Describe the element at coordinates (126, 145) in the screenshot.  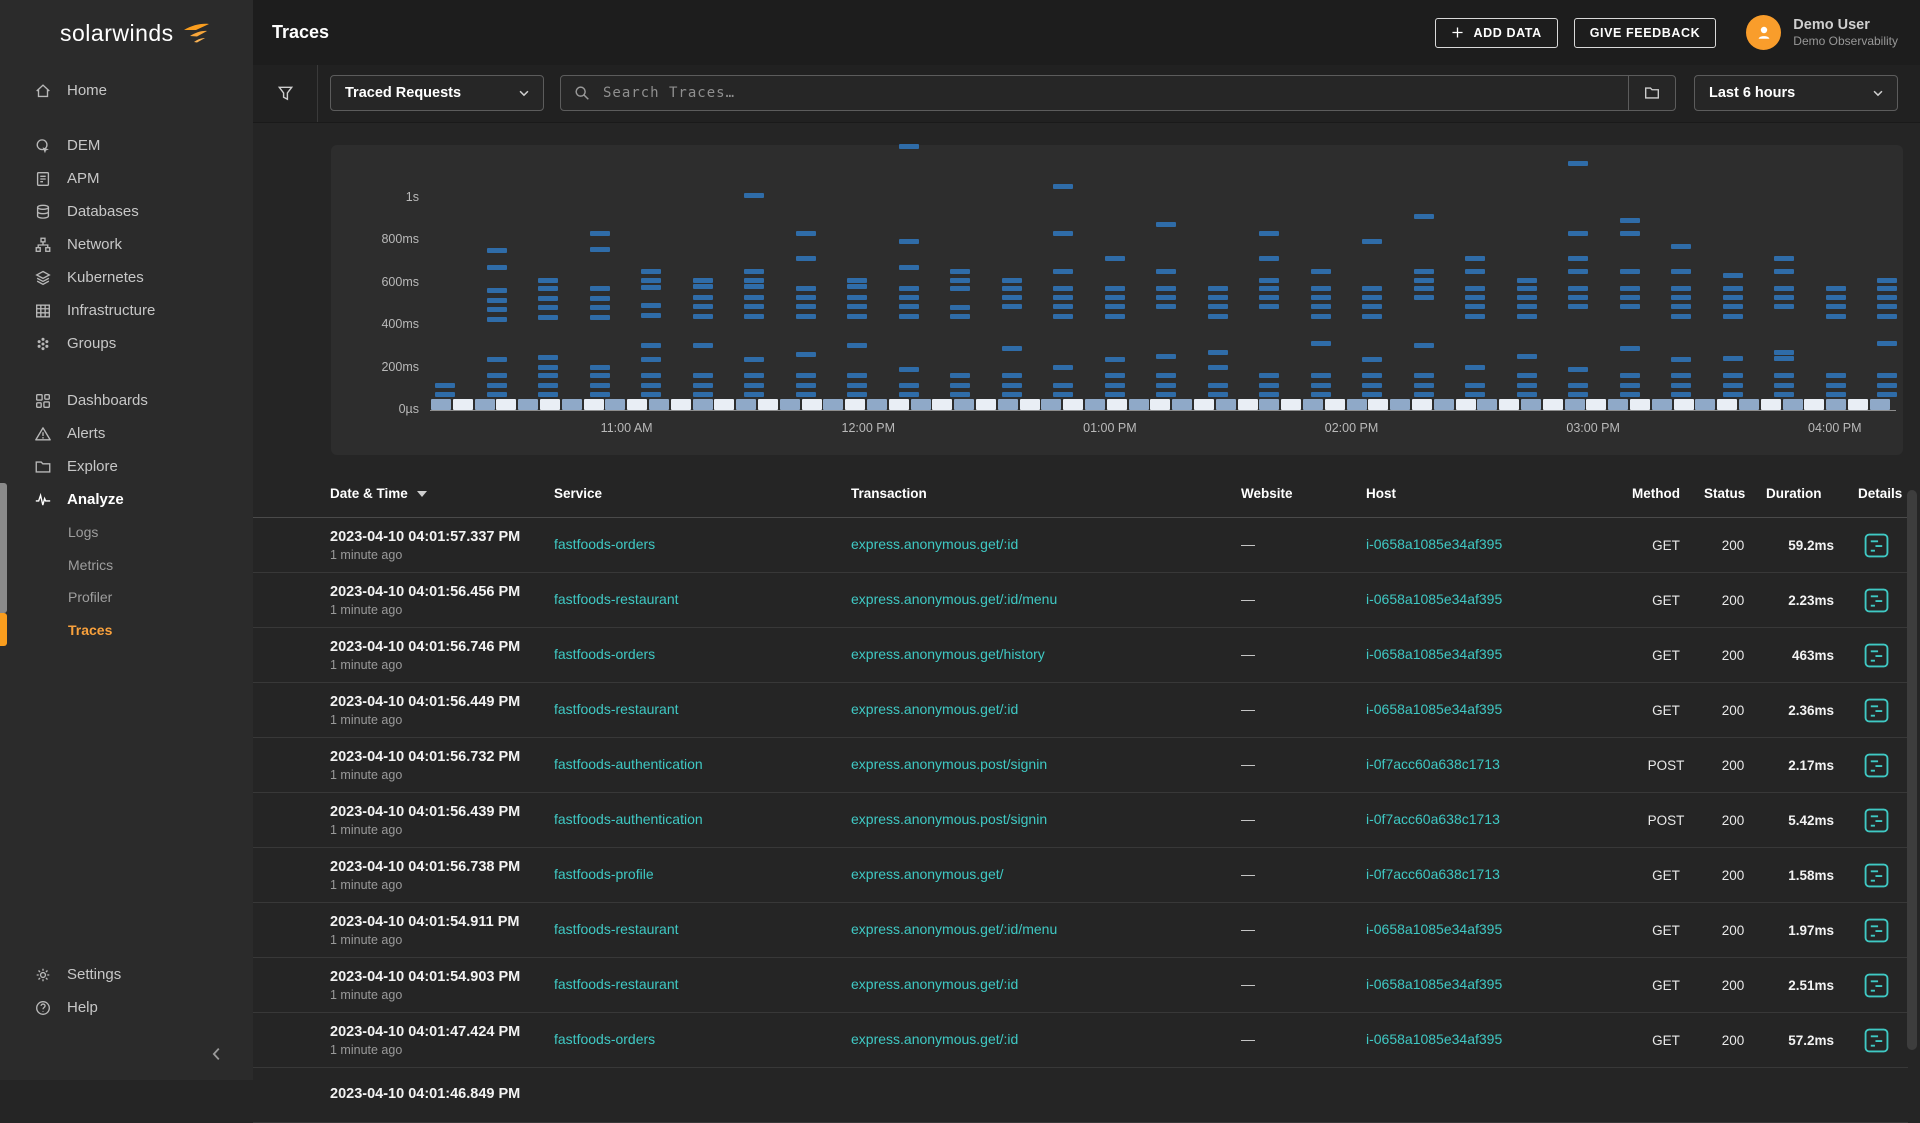
I see `sidebar-item-dem: DEM` at that location.